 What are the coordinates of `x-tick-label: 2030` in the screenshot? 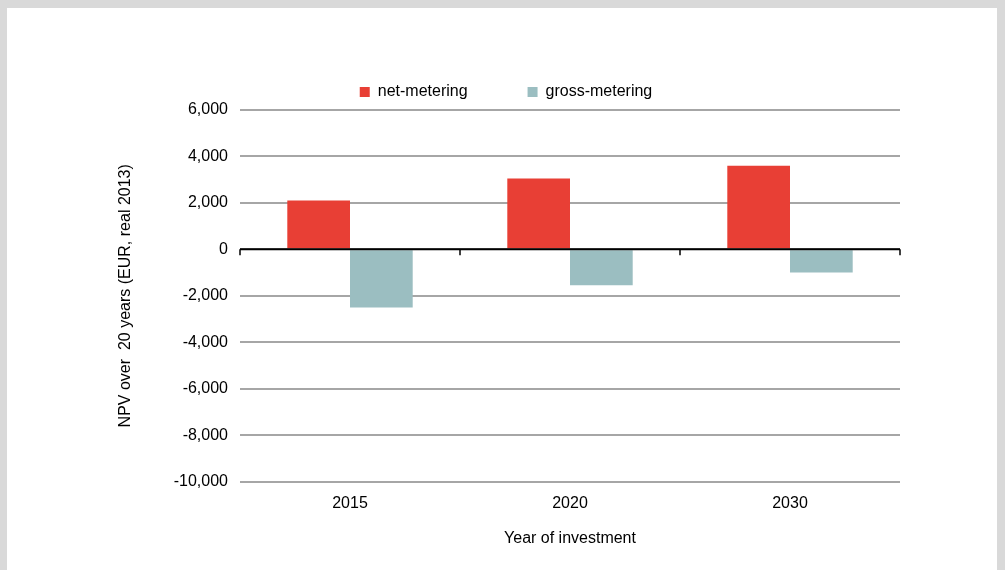 It's located at (790, 502).